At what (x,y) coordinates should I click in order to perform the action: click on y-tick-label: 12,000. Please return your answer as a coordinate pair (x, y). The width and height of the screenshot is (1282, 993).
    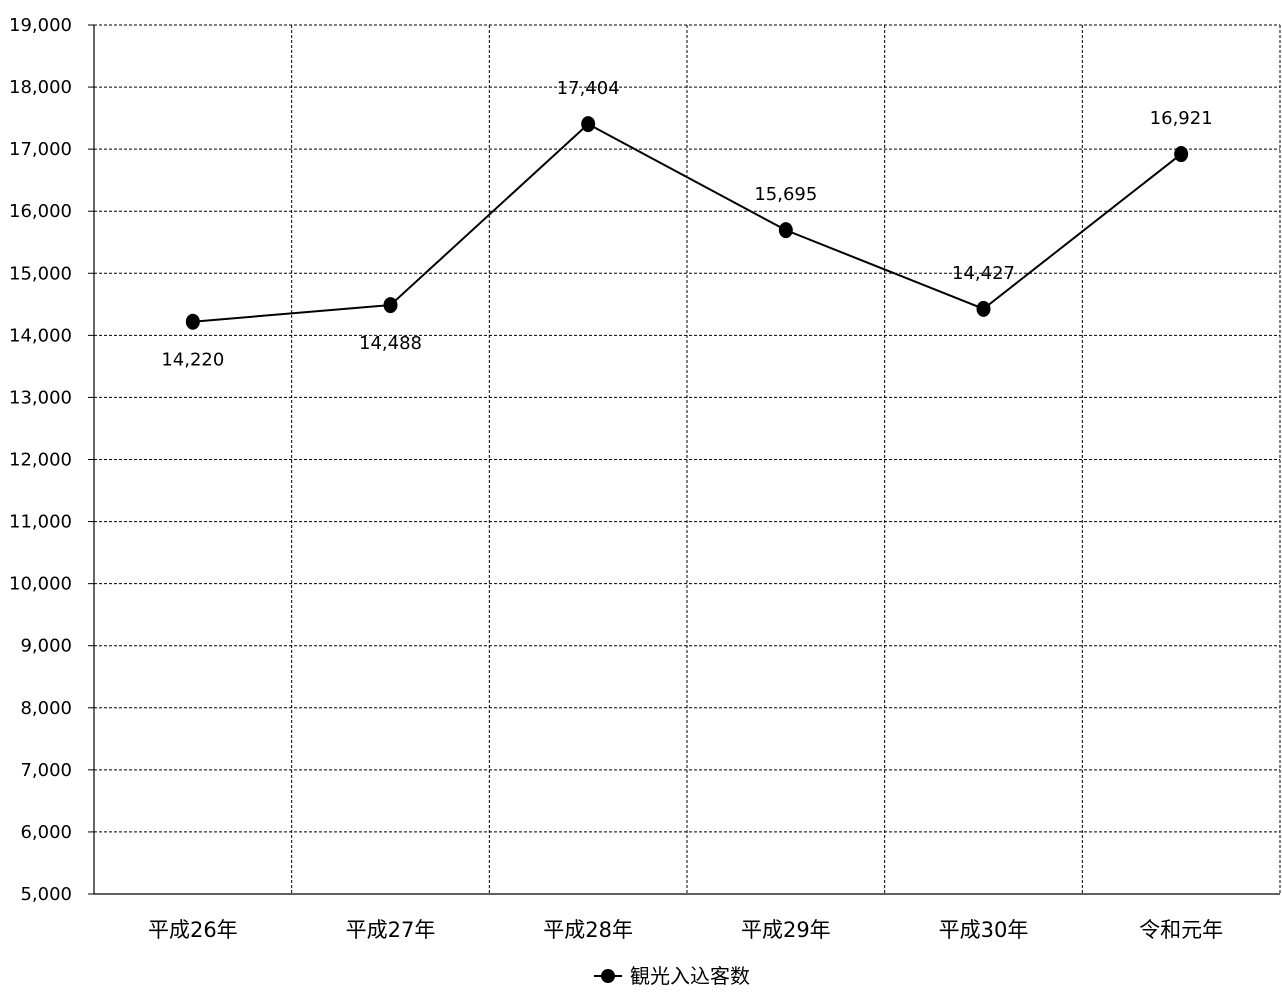
    Looking at the image, I should click on (40, 460).